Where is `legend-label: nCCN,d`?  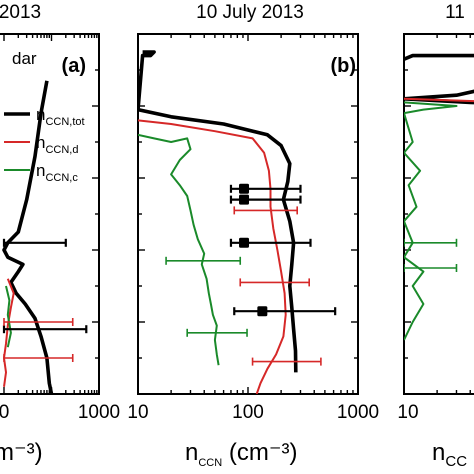 legend-label: nCCN,d is located at coordinates (57, 144).